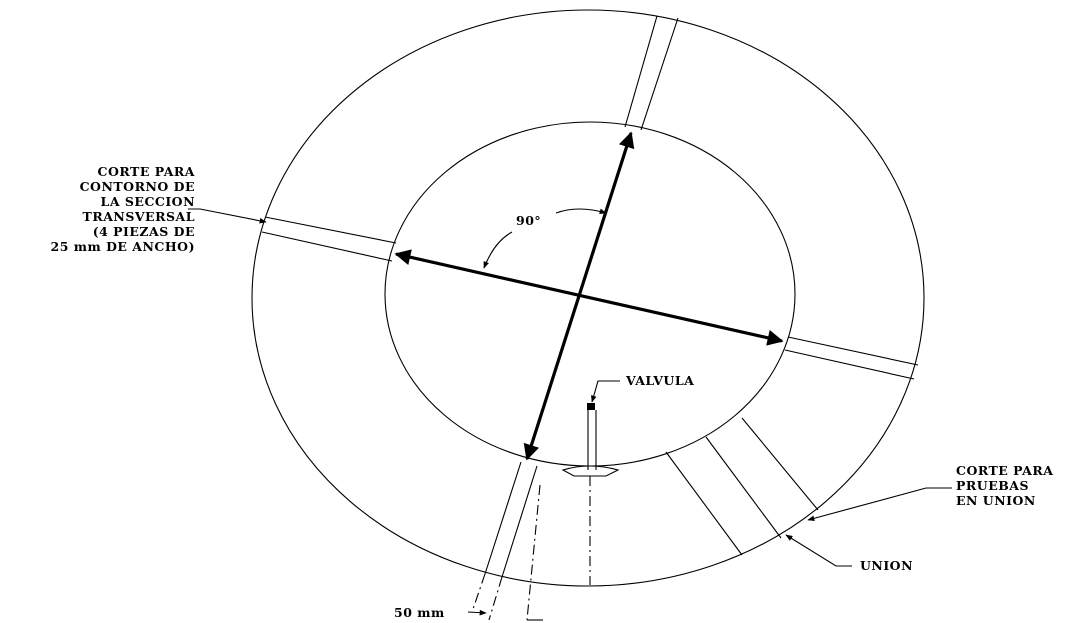  I want to click on union-note-line-2: PRUEBAS, so click(992, 485).